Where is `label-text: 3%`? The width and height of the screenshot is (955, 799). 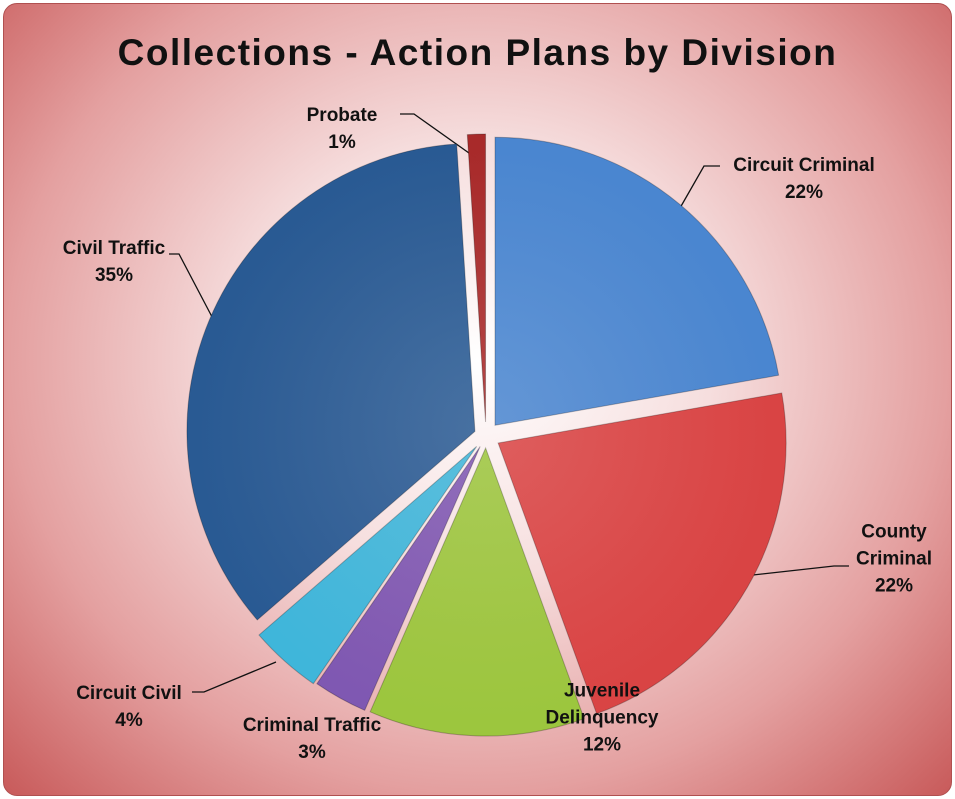
label-text: 3% is located at coordinates (312, 752).